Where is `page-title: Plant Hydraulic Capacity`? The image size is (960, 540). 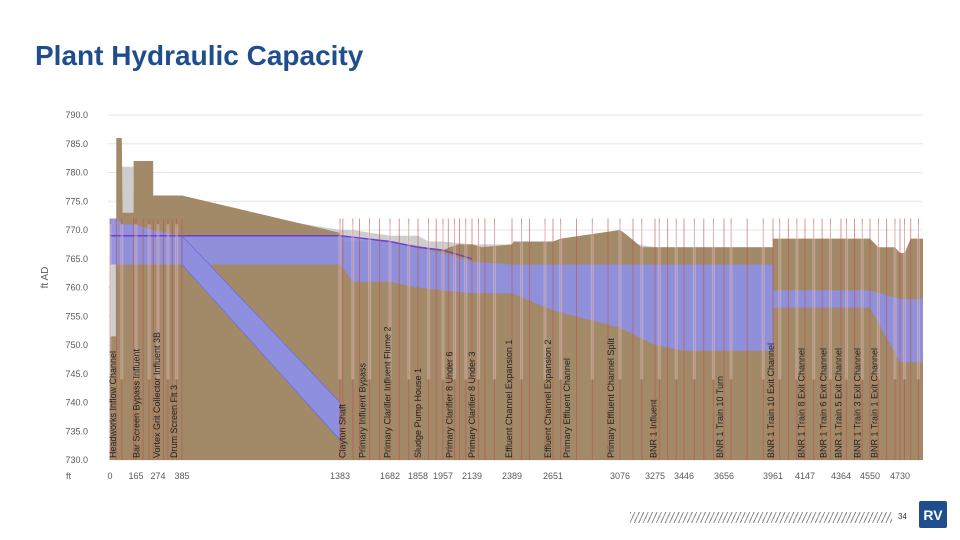
page-title: Plant Hydraulic Capacity is located at coordinates (199, 55).